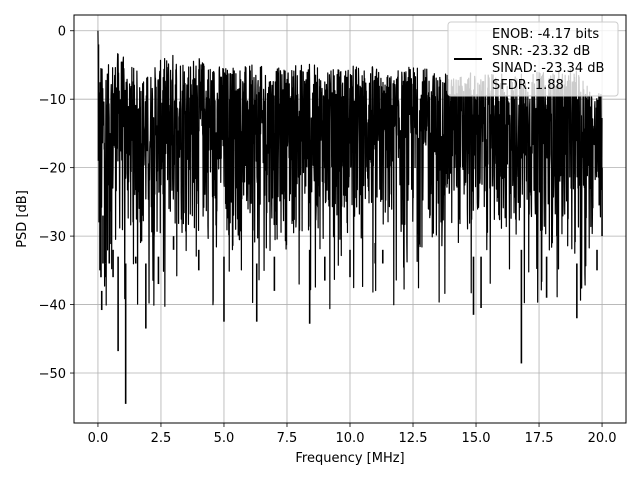 The width and height of the screenshot is (640, 480). Describe the element at coordinates (224, 438) in the screenshot. I see `x-tick-label: 5.0` at that location.